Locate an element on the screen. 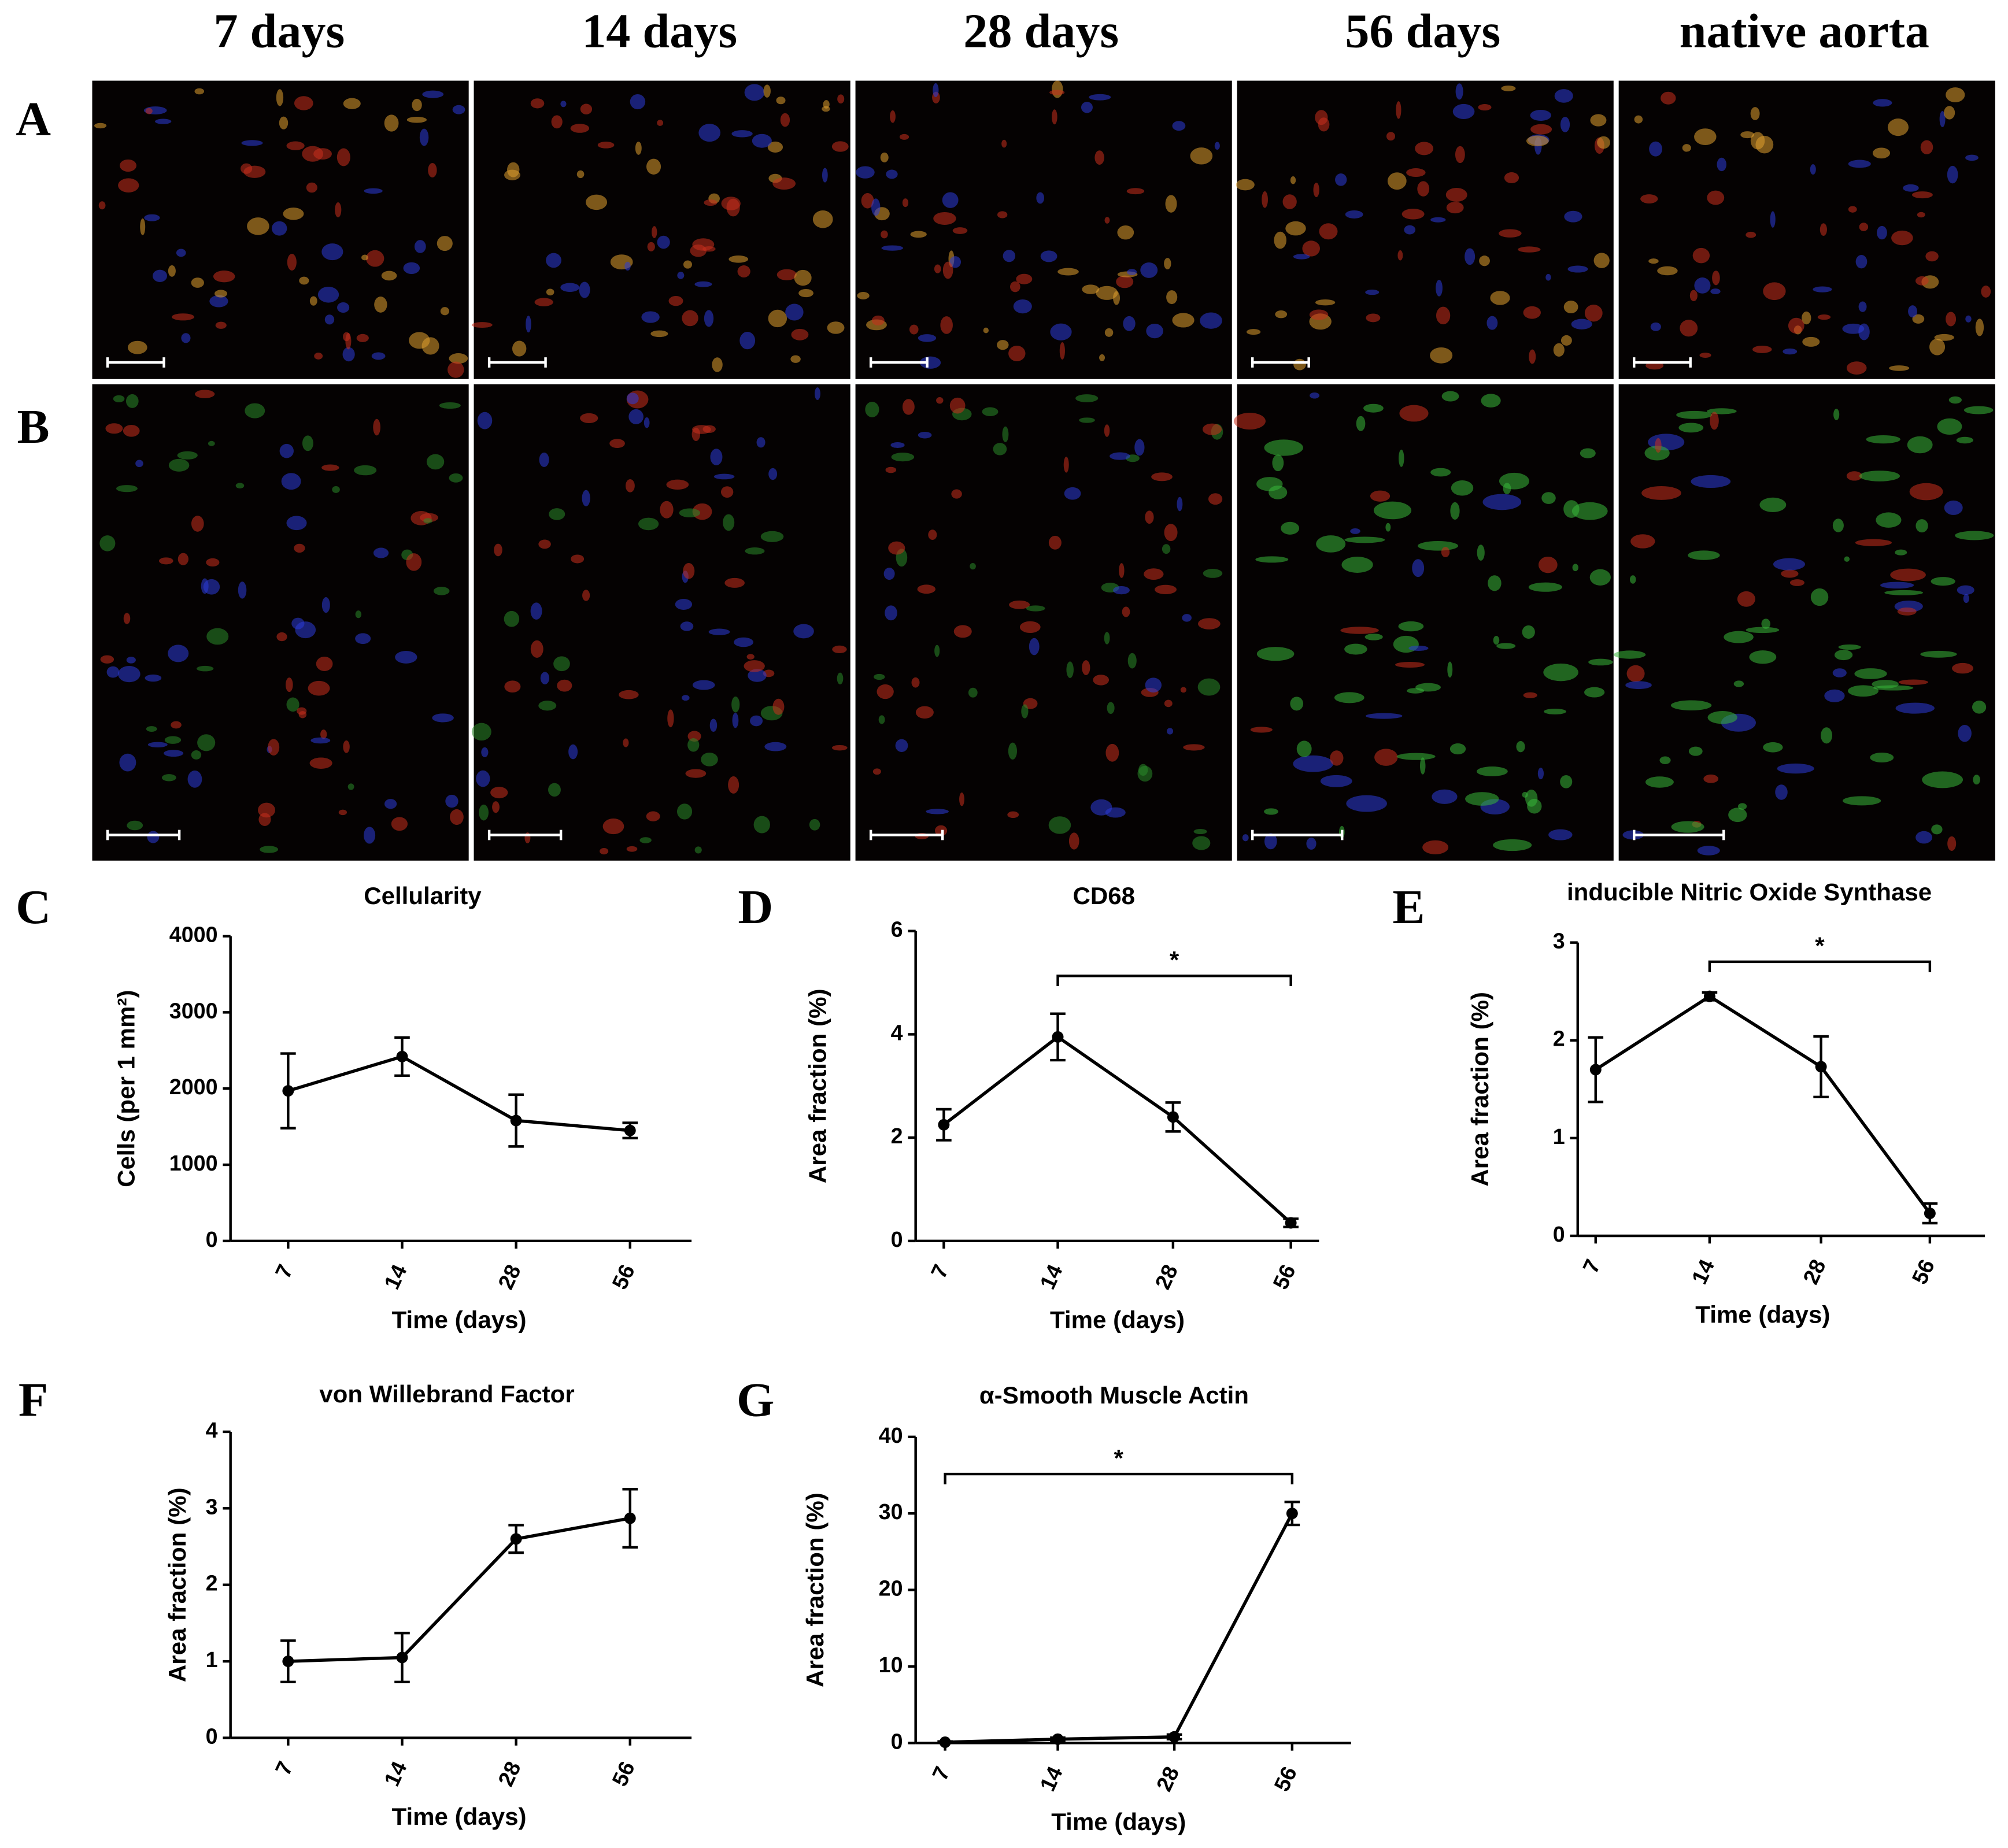 The width and height of the screenshot is (2008, 1848). y-tick-label: 1 is located at coordinates (212, 1659).